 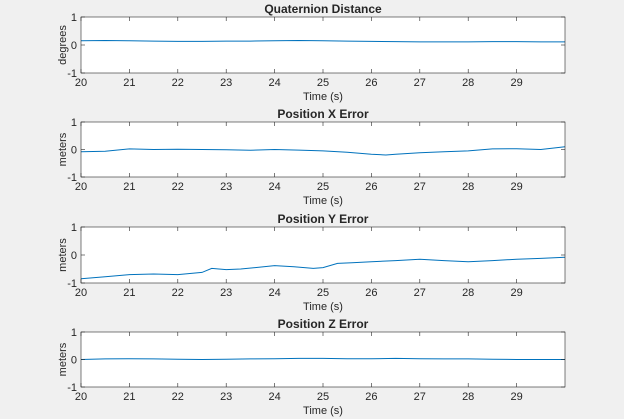 What do you see at coordinates (323, 9) in the screenshot?
I see `chart-title: Quaternion Distance` at bounding box center [323, 9].